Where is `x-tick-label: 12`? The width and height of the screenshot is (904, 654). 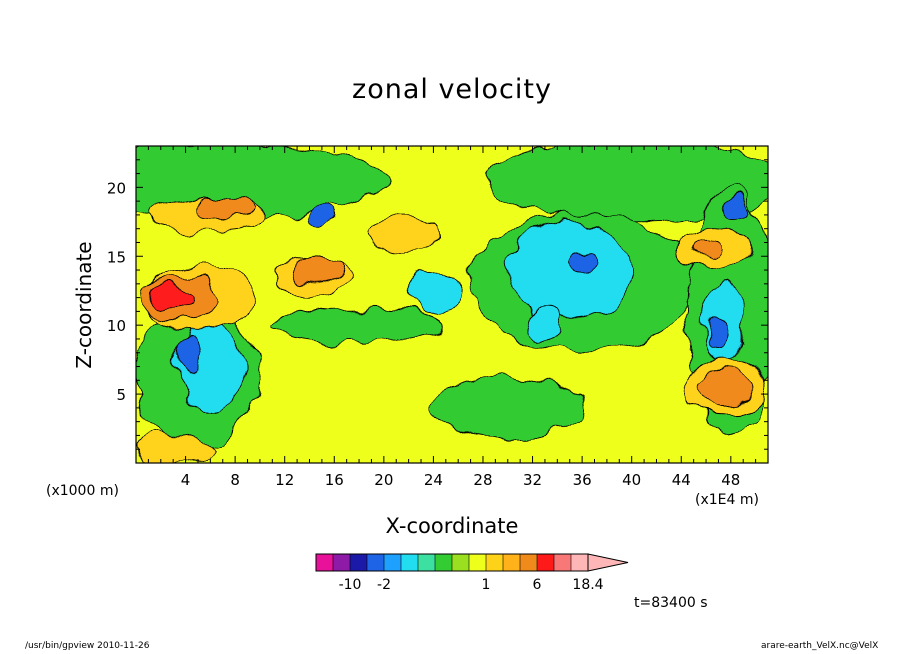 x-tick-label: 12 is located at coordinates (284, 480).